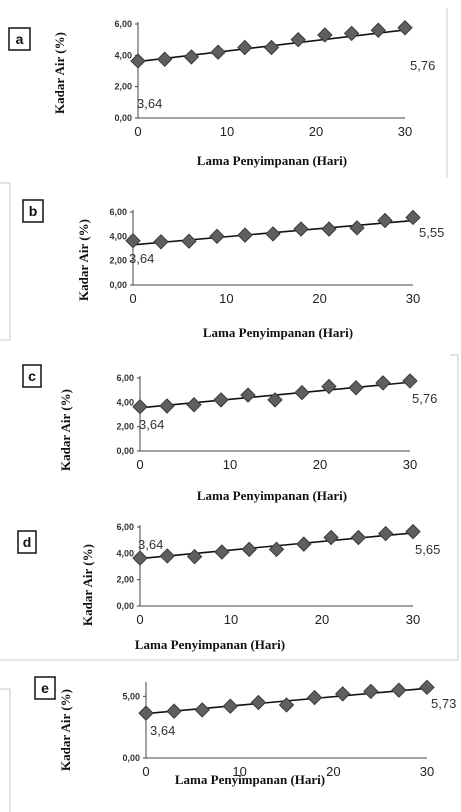 The height and width of the screenshot is (812, 461). Describe the element at coordinates (27, 542) in the screenshot. I see `panel-label: d` at that location.